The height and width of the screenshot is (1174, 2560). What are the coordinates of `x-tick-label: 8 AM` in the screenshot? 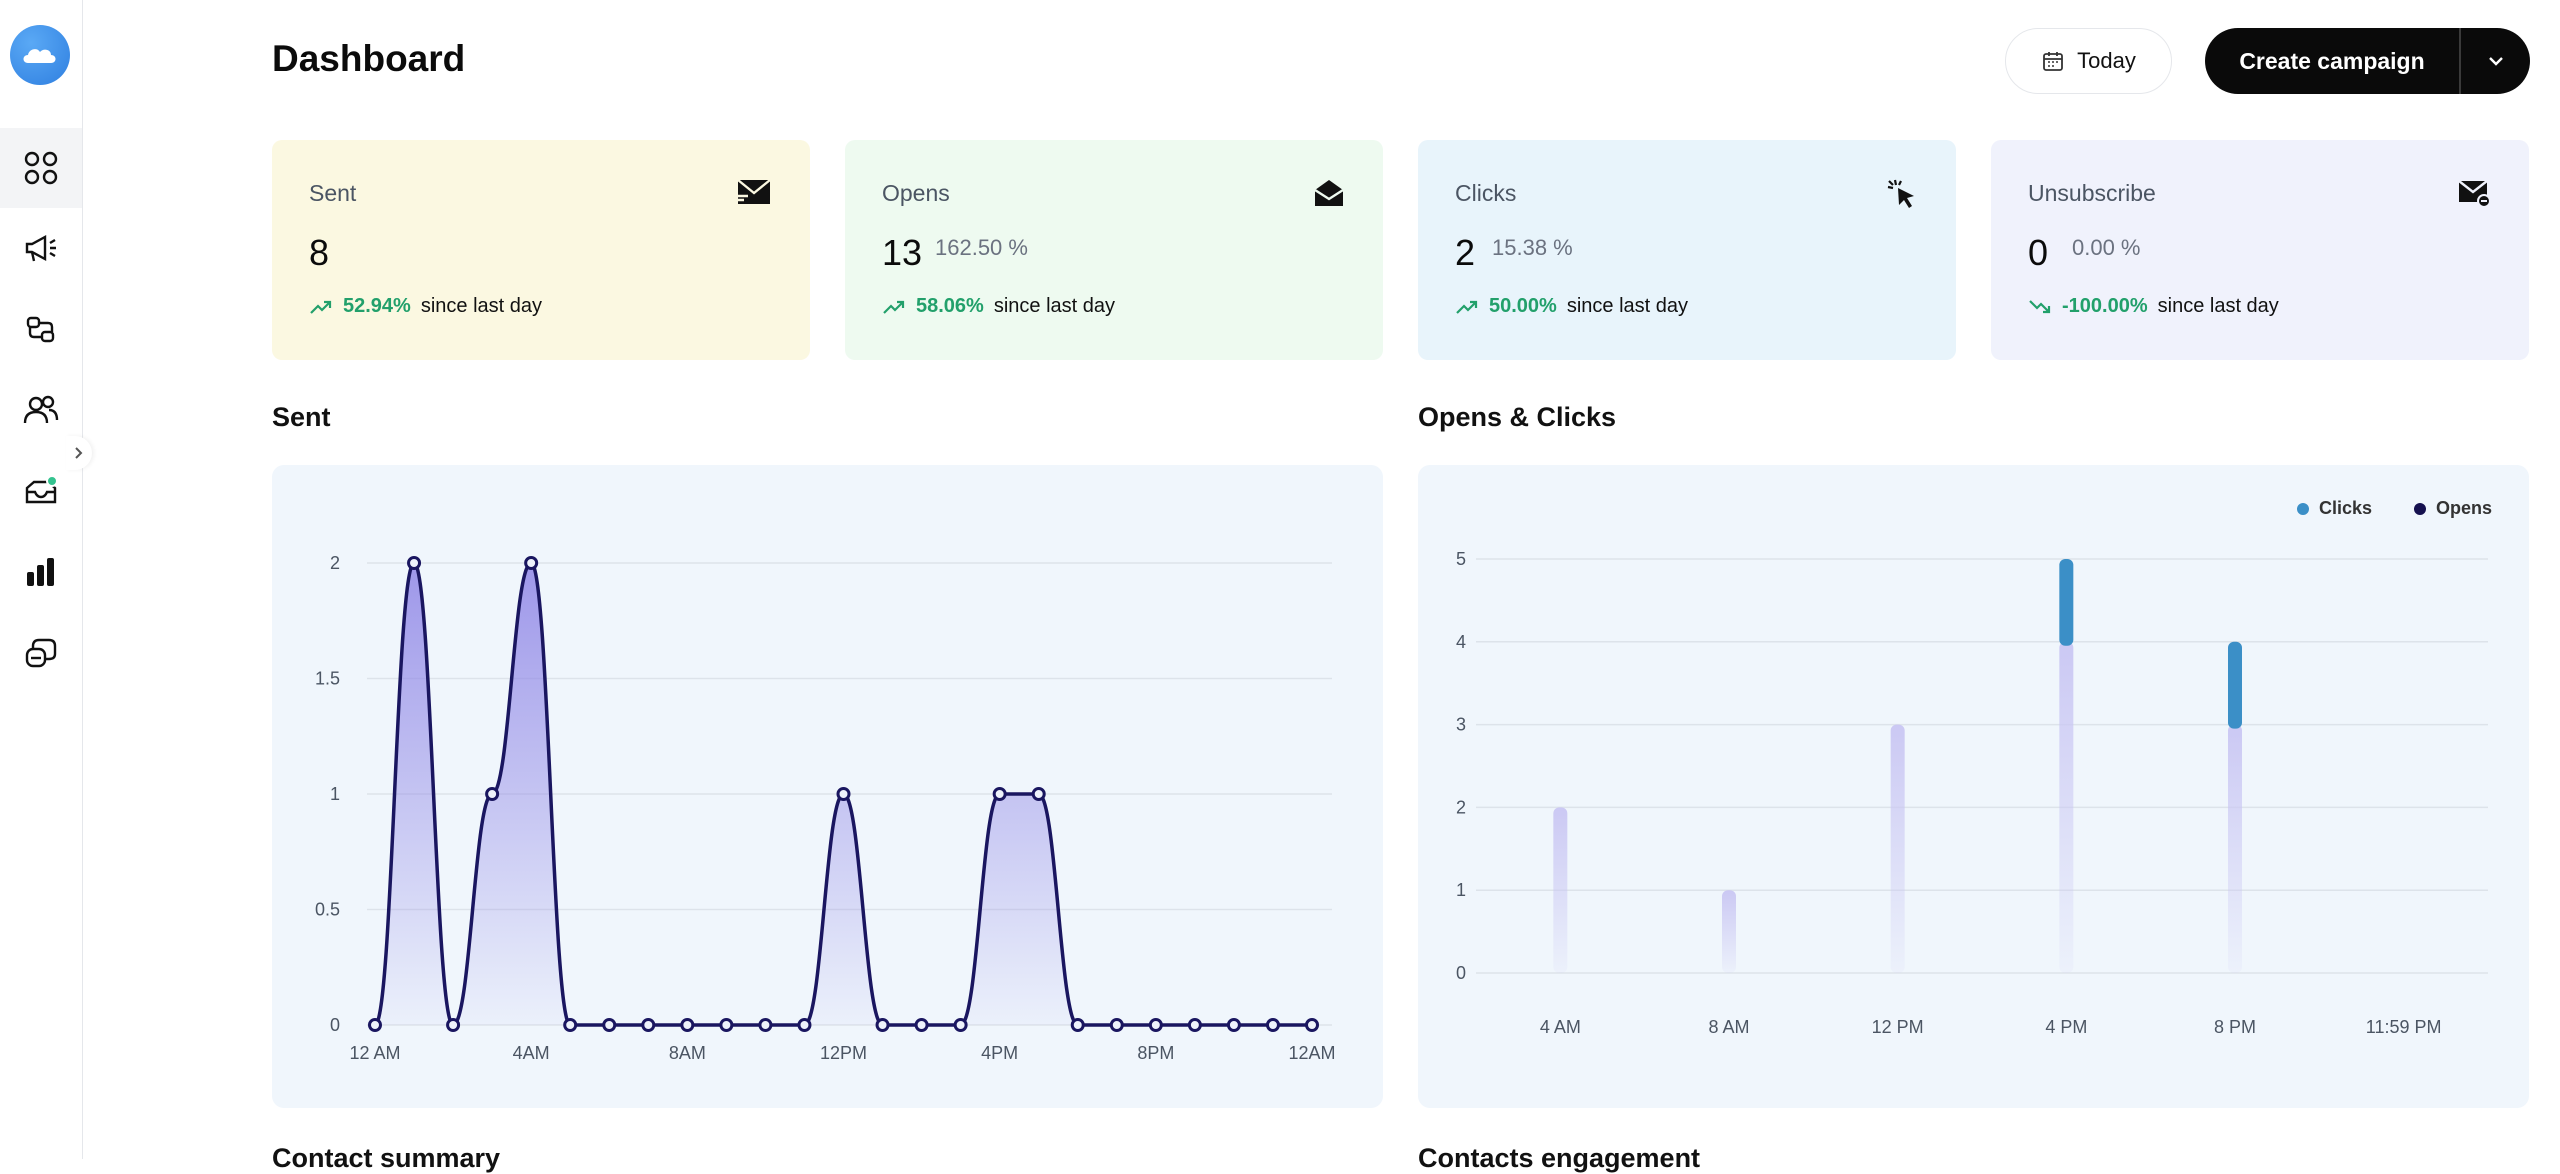 It's located at (1728, 1027).